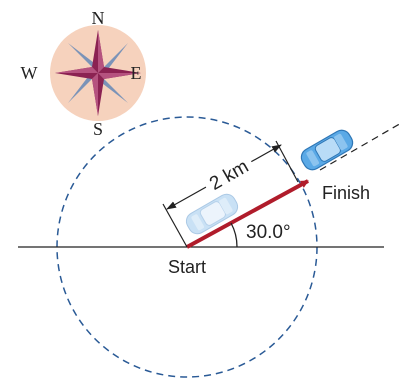 This screenshot has height=380, width=409. Describe the element at coordinates (98, 129) in the screenshot. I see `compass-south-label: S` at that location.